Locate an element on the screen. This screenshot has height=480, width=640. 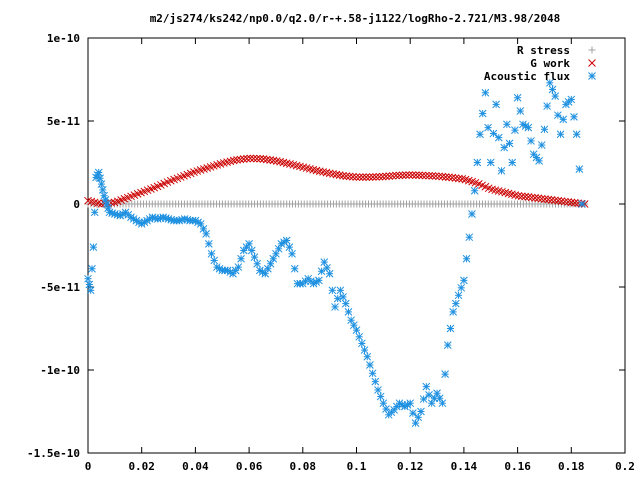
x-tick-label: 0.1 is located at coordinates (357, 466).